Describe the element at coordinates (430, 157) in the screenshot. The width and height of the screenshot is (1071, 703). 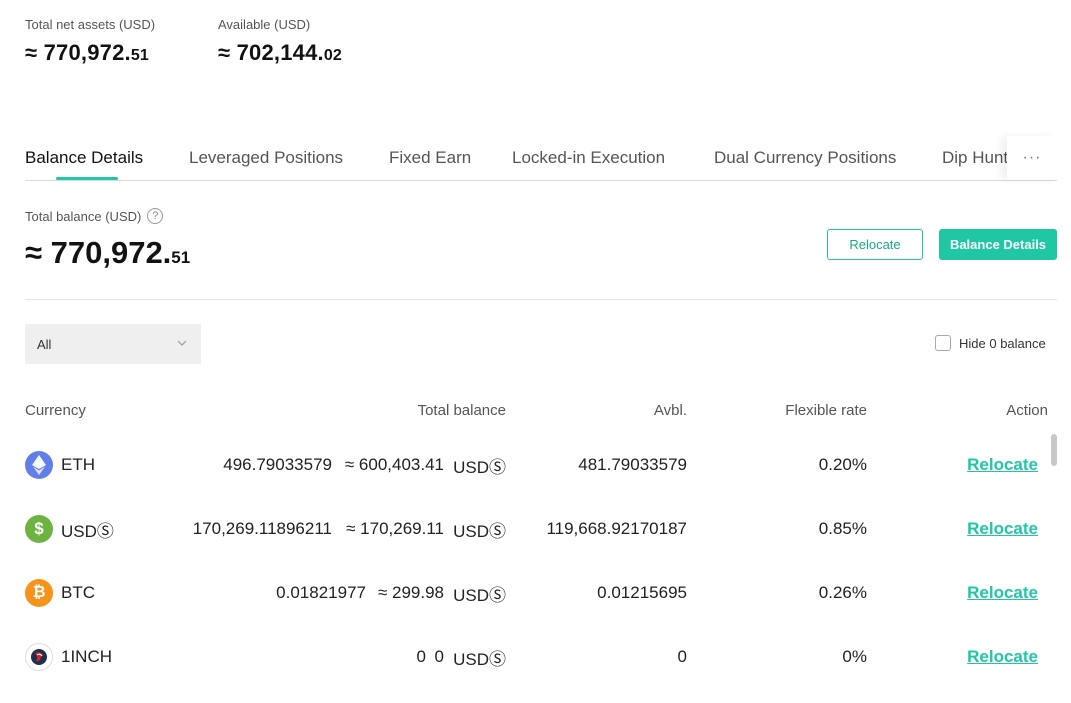
I see `tab-fixed-earn: Fixed Earn` at that location.